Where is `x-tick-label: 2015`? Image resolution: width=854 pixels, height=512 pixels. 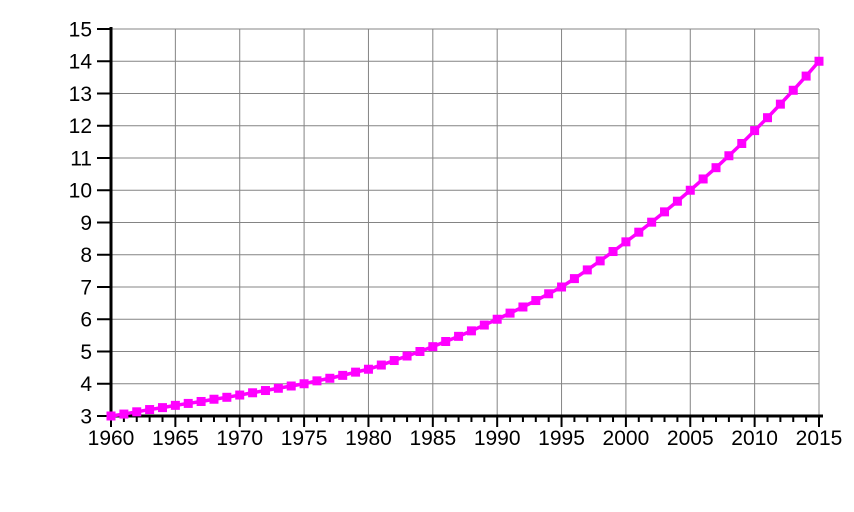 x-tick-label: 2015 is located at coordinates (819, 438).